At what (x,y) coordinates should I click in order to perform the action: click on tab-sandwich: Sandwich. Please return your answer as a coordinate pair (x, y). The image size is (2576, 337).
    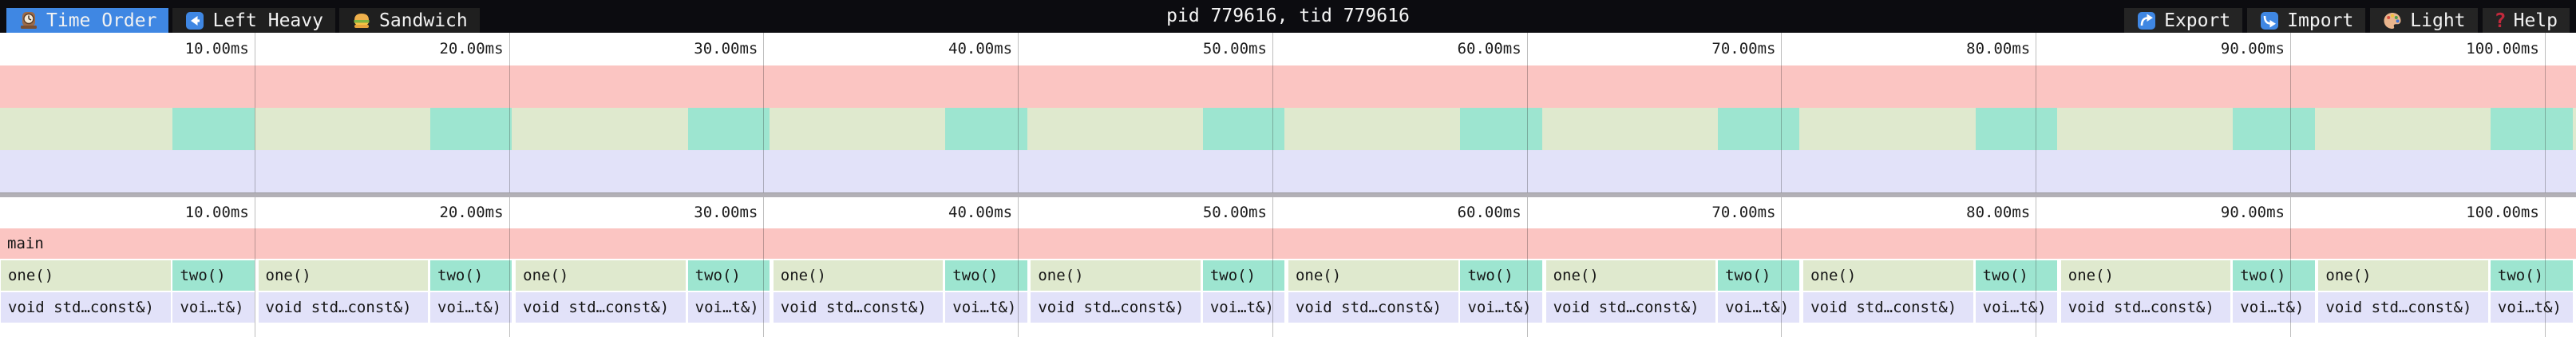
    Looking at the image, I should click on (409, 20).